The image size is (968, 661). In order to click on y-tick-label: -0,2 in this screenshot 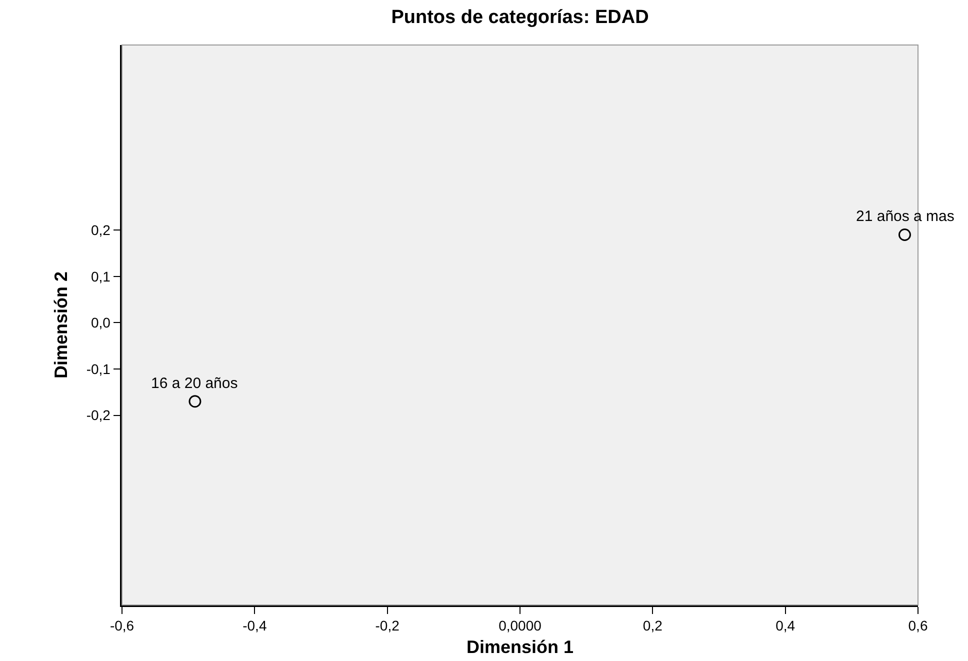, I will do `click(98, 415)`.